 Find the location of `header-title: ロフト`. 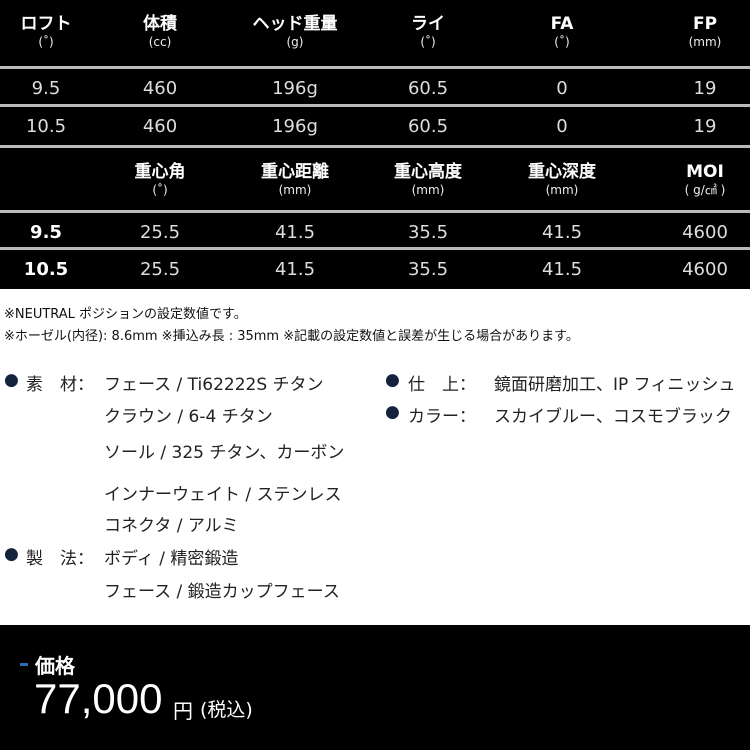

header-title: ロフト is located at coordinates (46, 24).